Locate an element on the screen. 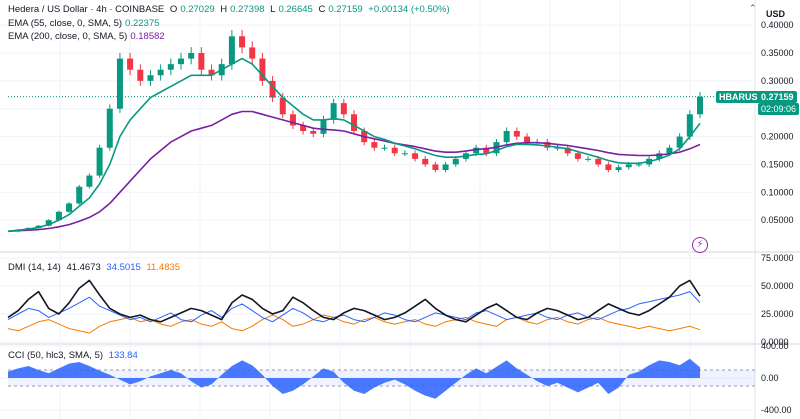 This screenshot has height=419, width=800. cci-pane is located at coordinates (381, 378).